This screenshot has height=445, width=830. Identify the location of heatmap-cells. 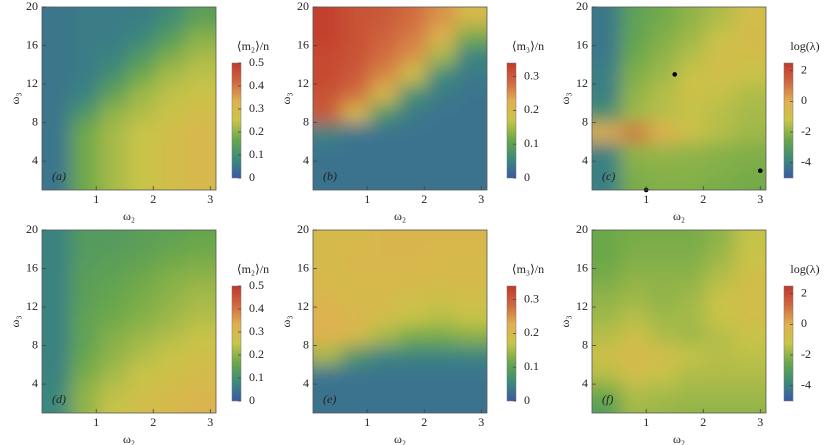
(679, 98).